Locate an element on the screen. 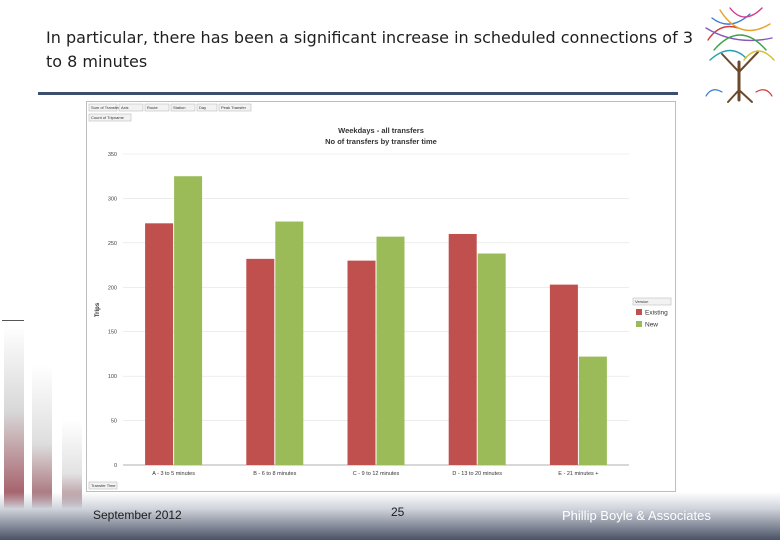 The height and width of the screenshot is (540, 780). legend-swatch-new is located at coordinates (639, 324).